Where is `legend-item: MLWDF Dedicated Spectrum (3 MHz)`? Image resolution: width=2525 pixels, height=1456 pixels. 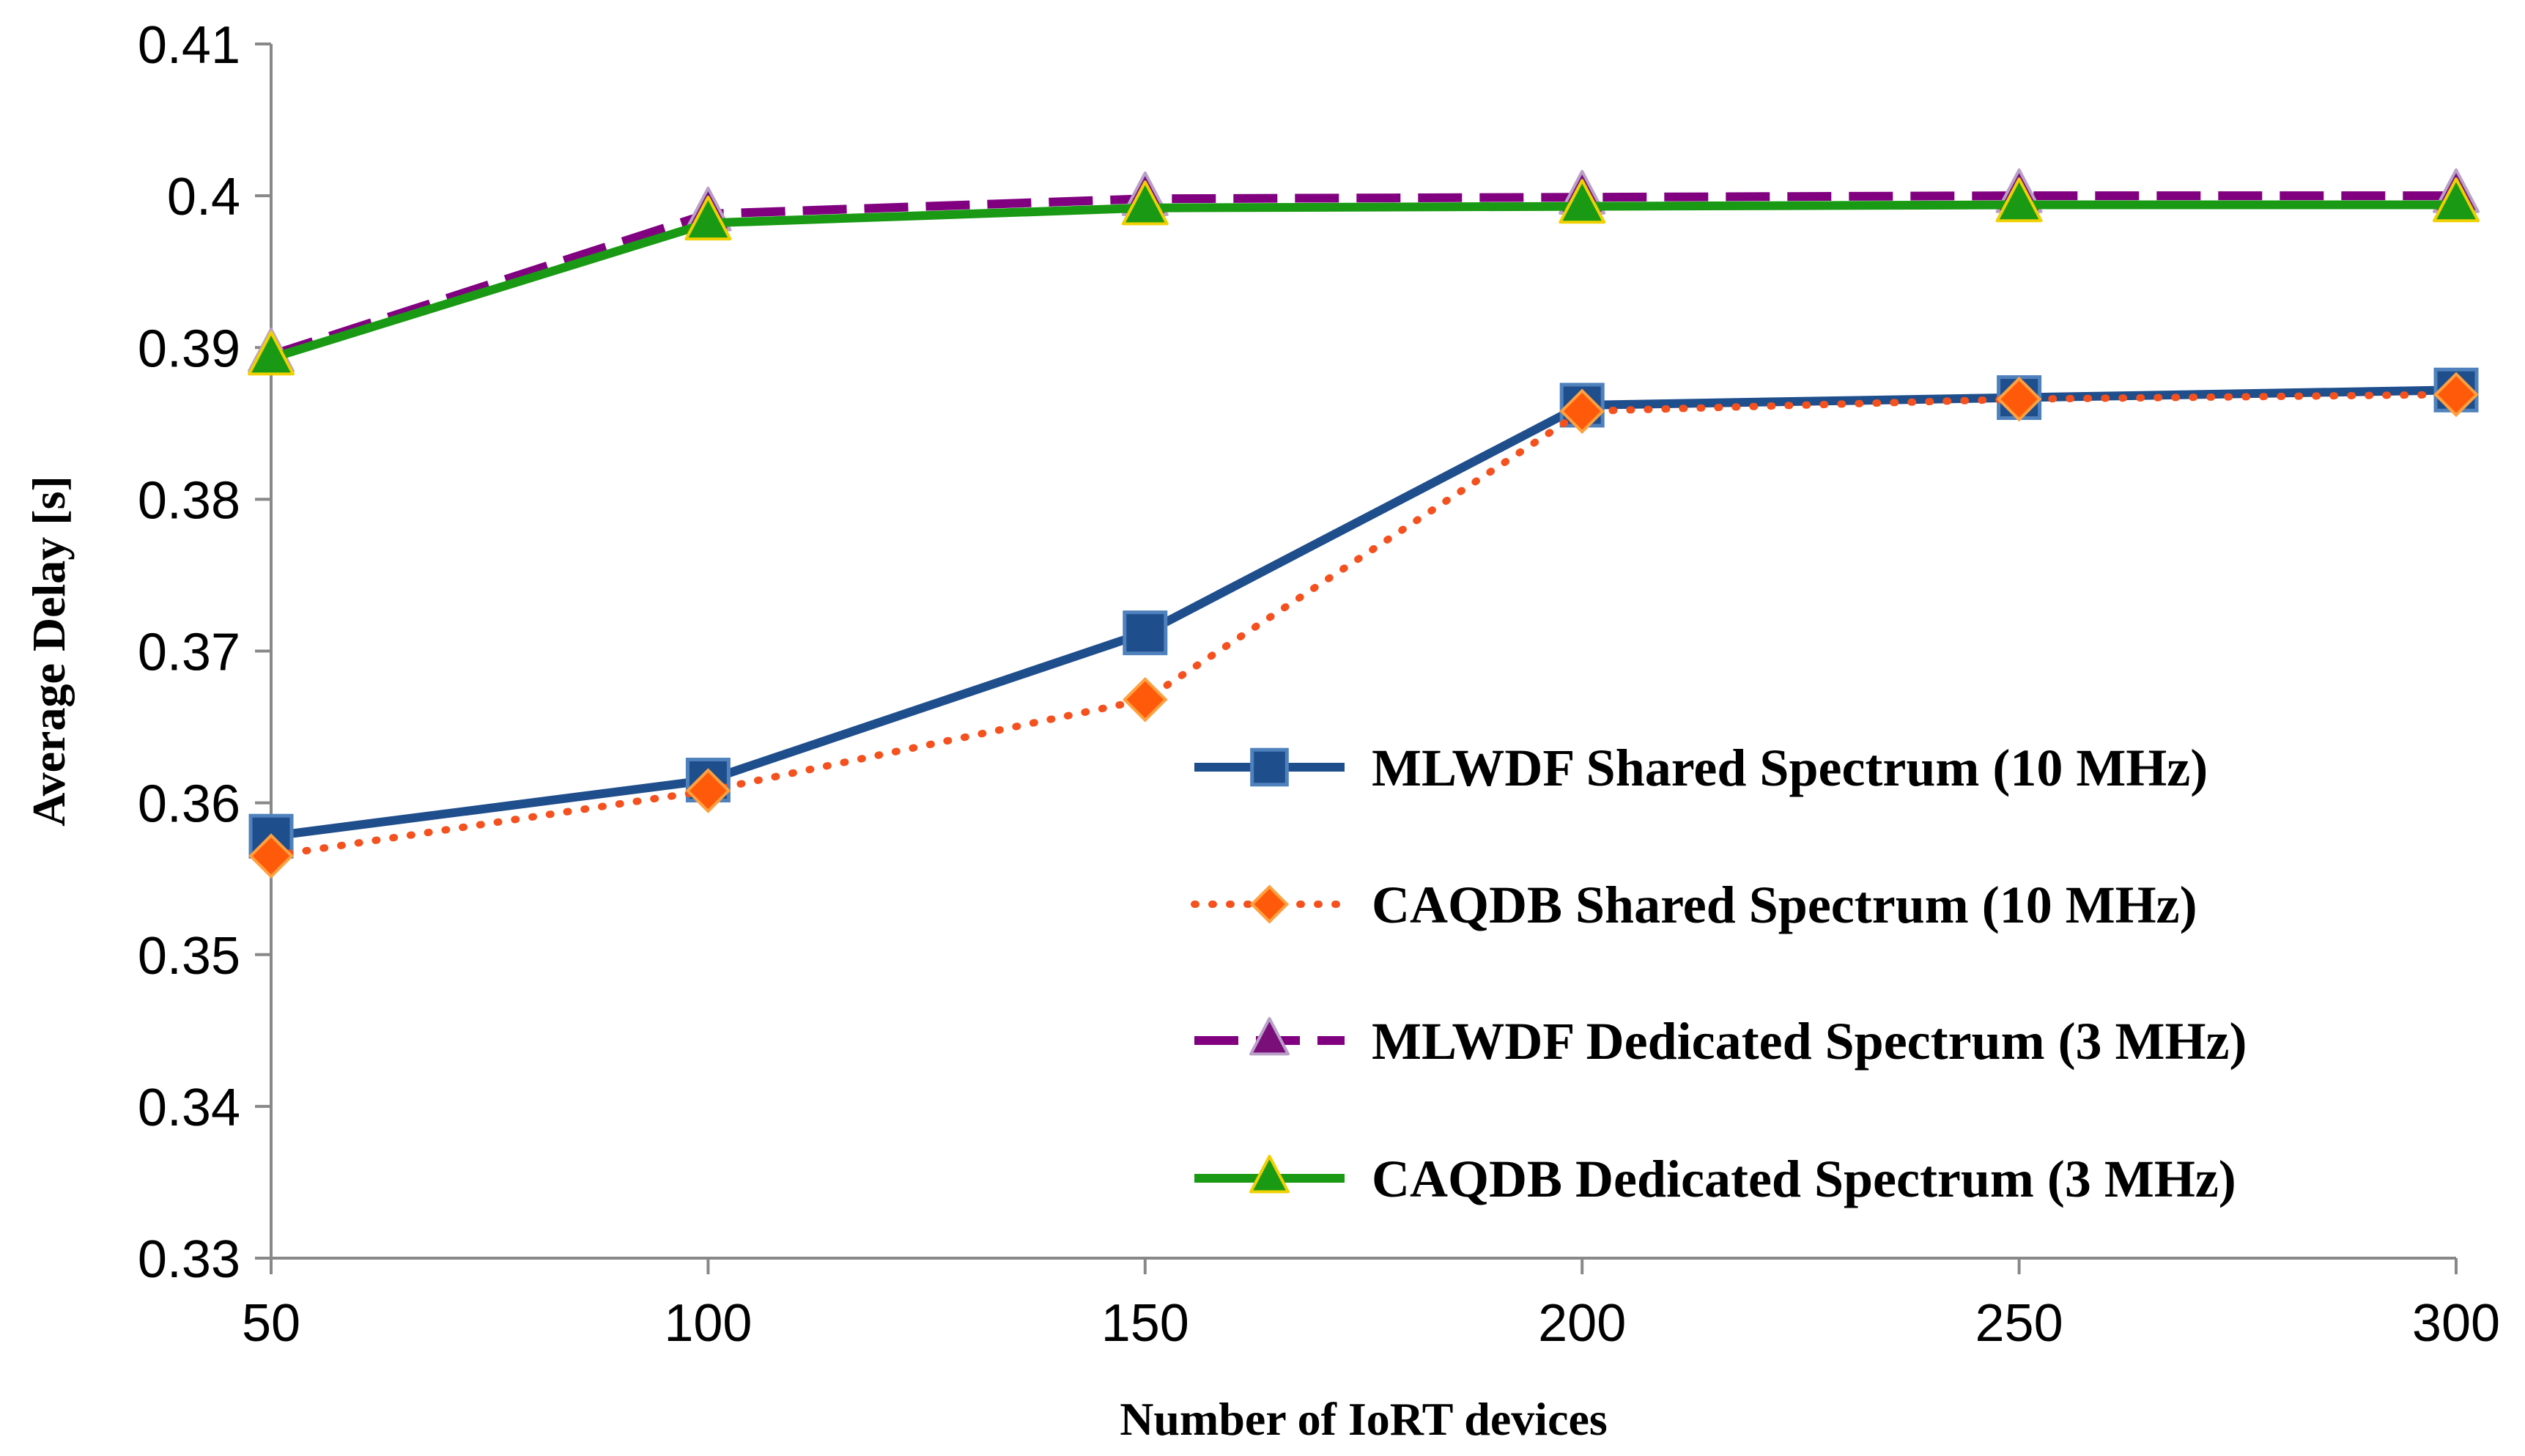
legend-item: MLWDF Dedicated Spectrum (3 MHz) is located at coordinates (1721, 1041).